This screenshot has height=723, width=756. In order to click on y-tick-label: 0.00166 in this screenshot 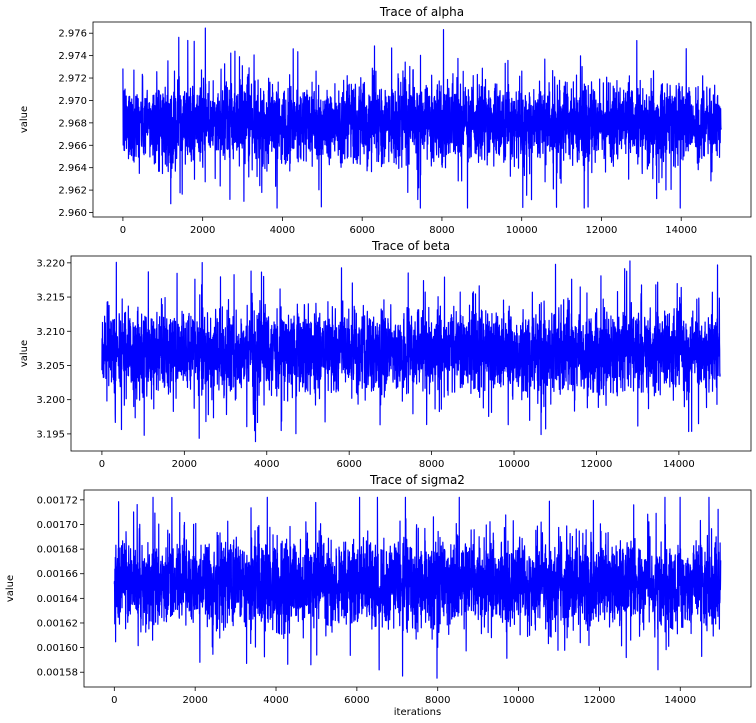, I will do `click(57, 574)`.